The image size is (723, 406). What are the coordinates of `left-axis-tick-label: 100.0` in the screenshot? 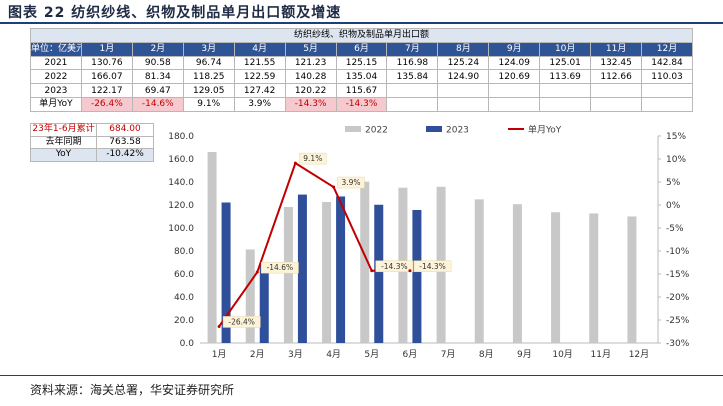 It's located at (181, 229).